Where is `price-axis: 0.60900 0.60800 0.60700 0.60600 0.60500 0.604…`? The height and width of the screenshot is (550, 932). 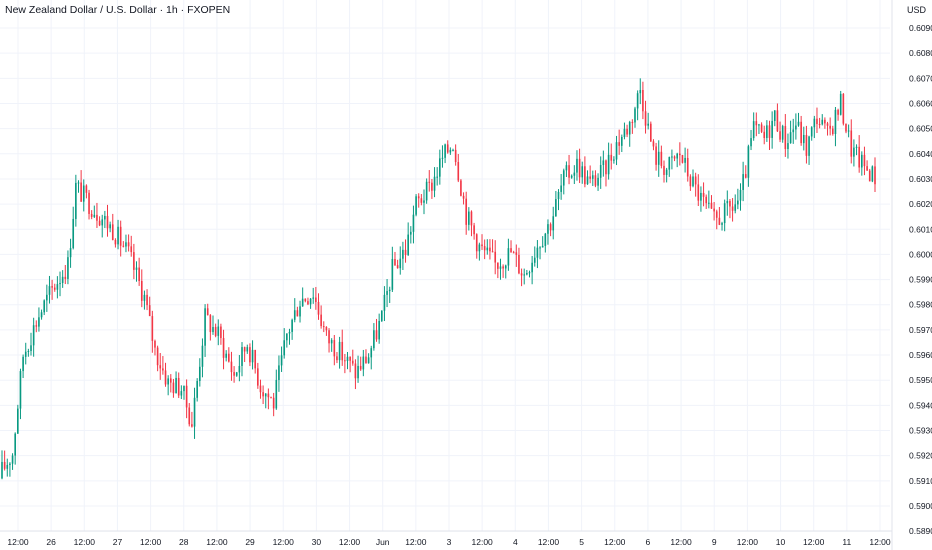 price-axis: 0.60900 0.60800 0.60700 0.60600 0.60500 0.604… is located at coordinates (920, 279).